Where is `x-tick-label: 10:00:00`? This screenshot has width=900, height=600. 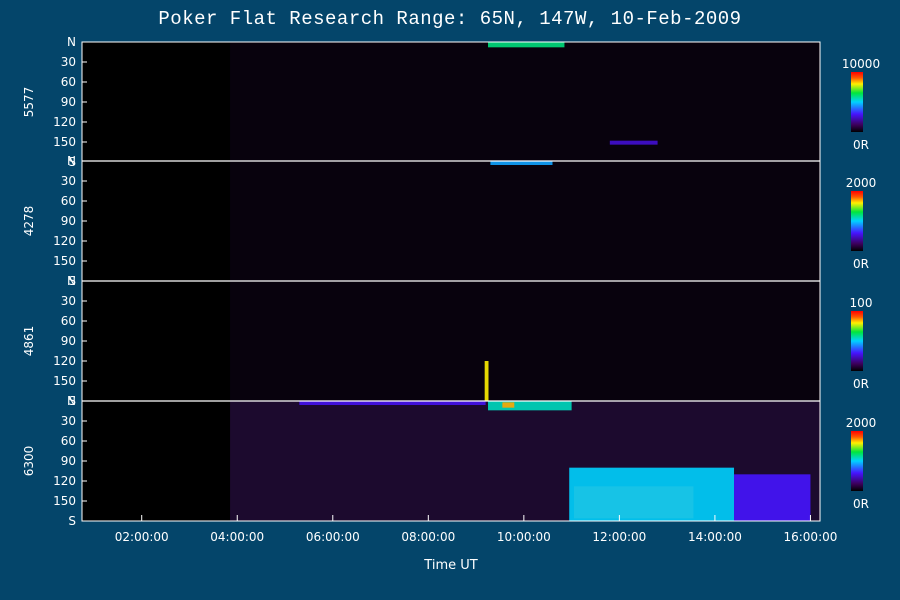
x-tick-label: 10:00:00 is located at coordinates (524, 537).